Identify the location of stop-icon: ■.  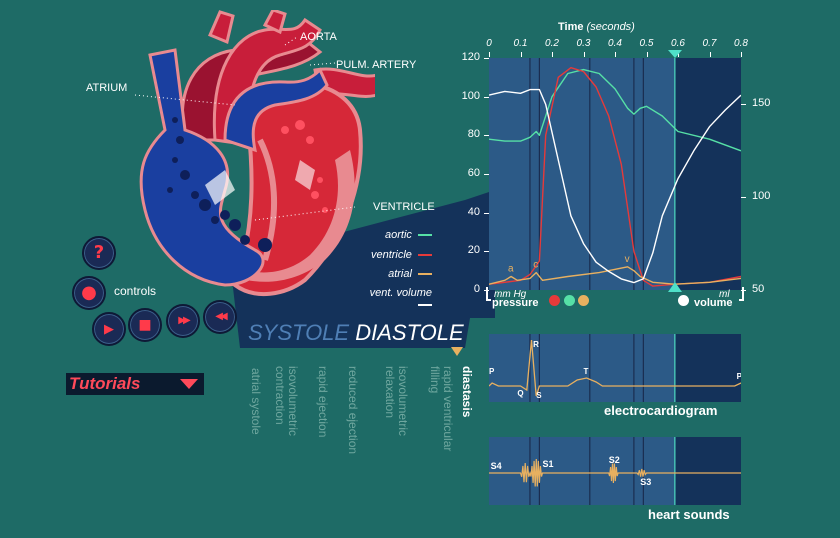
(145, 325).